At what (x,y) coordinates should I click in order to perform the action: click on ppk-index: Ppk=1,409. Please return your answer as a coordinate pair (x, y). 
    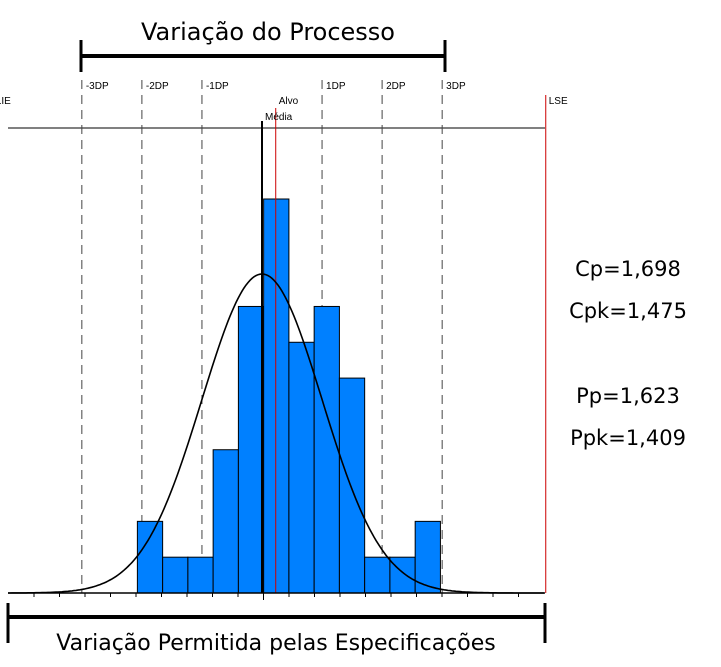
    Looking at the image, I should click on (628, 438).